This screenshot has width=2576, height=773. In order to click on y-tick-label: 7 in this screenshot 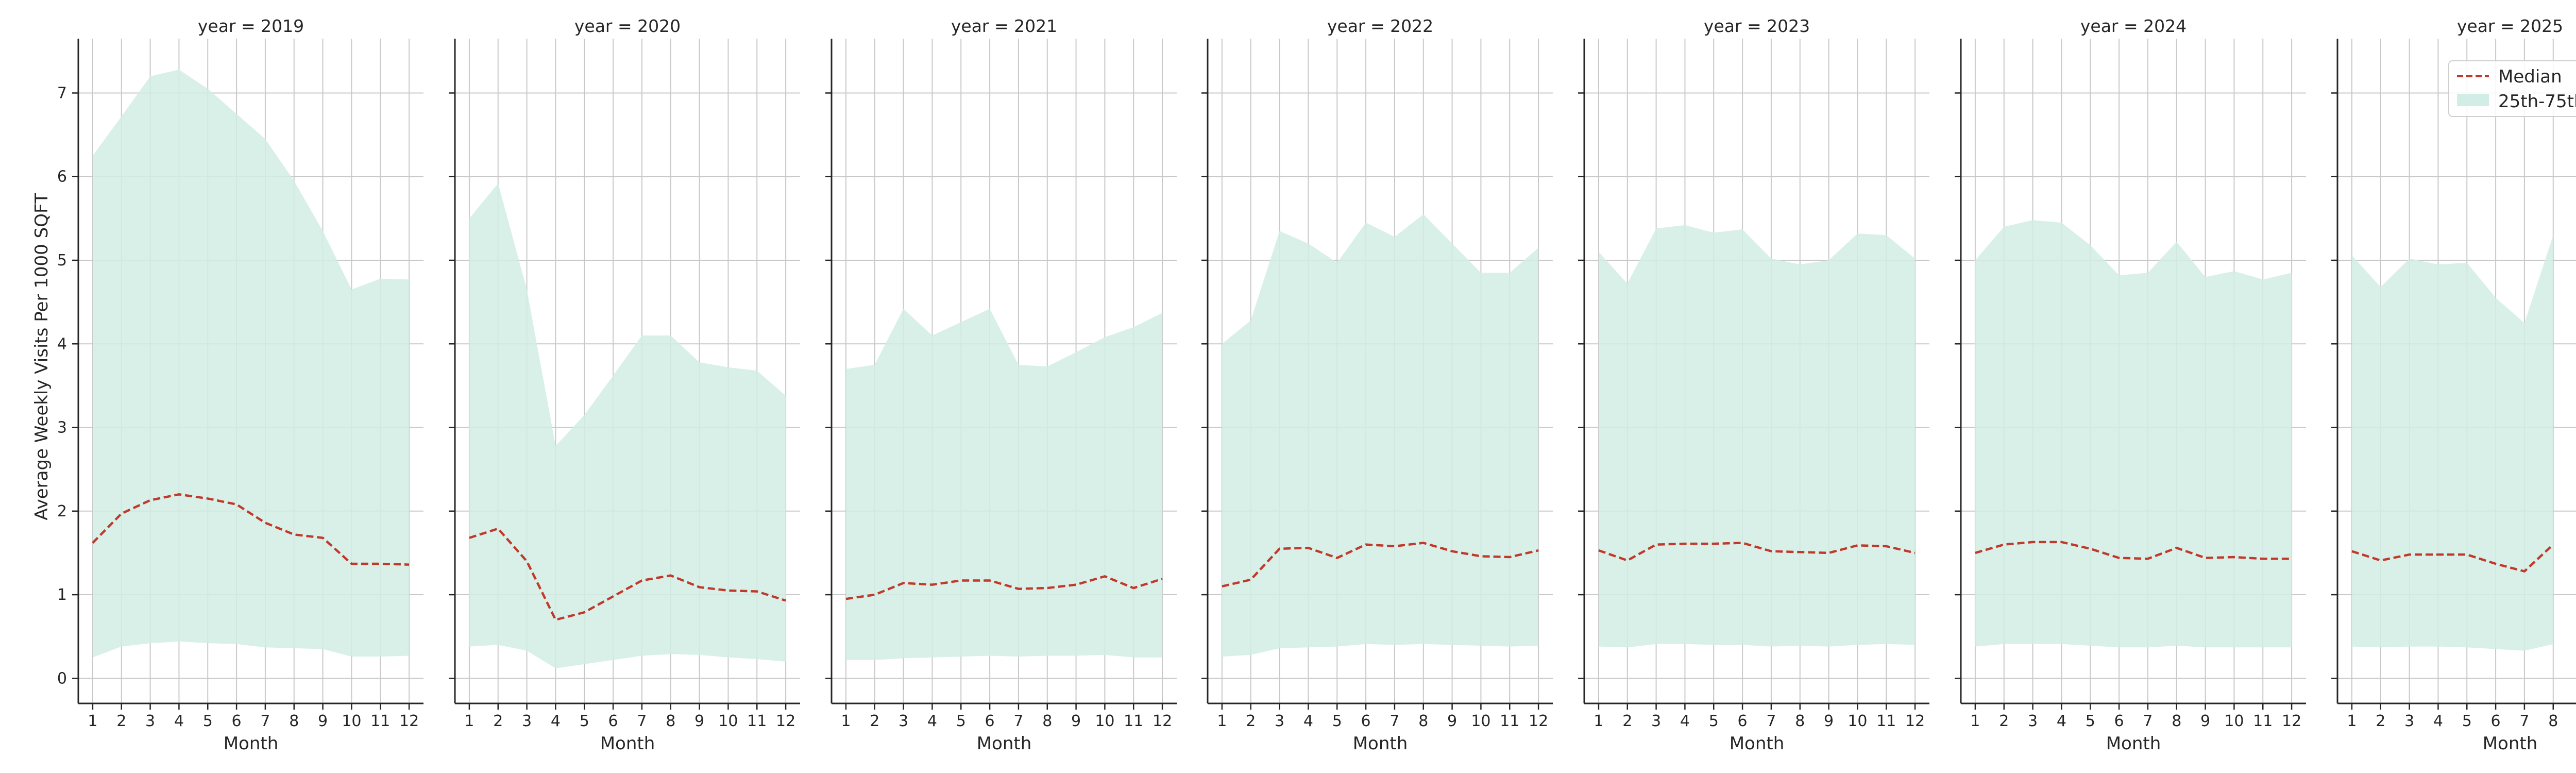, I will do `click(62, 93)`.